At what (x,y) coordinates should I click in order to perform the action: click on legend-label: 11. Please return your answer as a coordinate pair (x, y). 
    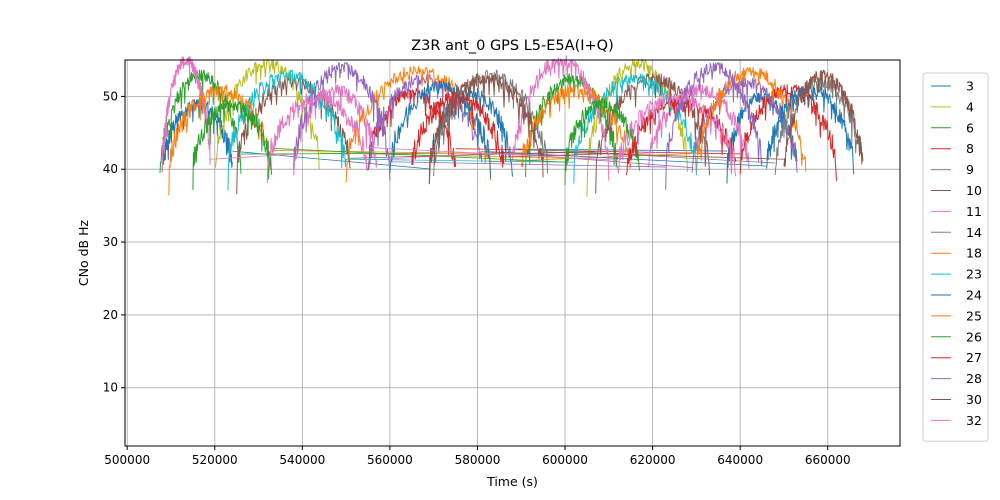
    Looking at the image, I should click on (974, 211).